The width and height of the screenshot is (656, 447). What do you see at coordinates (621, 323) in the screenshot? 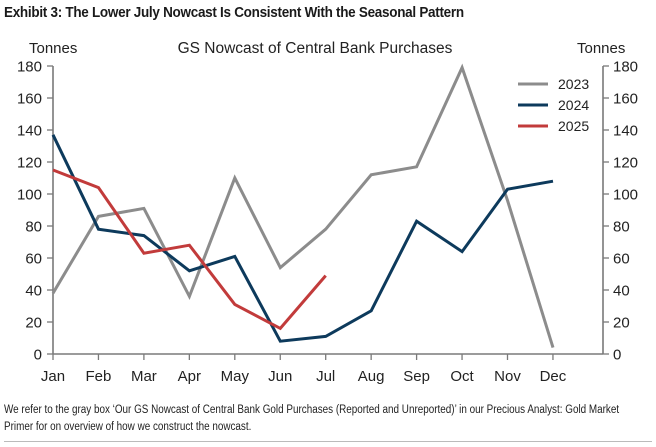
I see `y-tick-label-right: 20` at bounding box center [621, 323].